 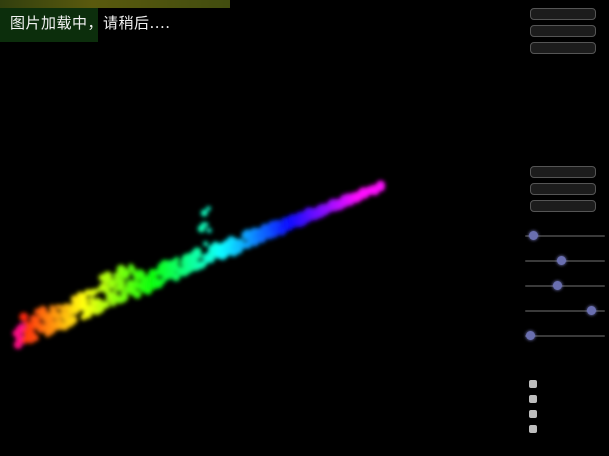 I want to click on slider-group, so click(x=563, y=284).